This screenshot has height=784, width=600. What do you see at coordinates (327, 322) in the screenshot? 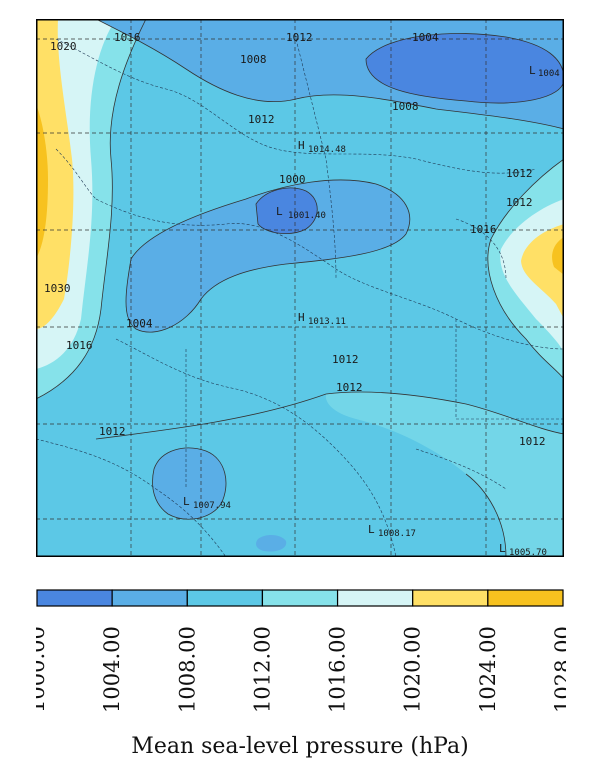
I see `center-value: 1013.11` at bounding box center [327, 322].